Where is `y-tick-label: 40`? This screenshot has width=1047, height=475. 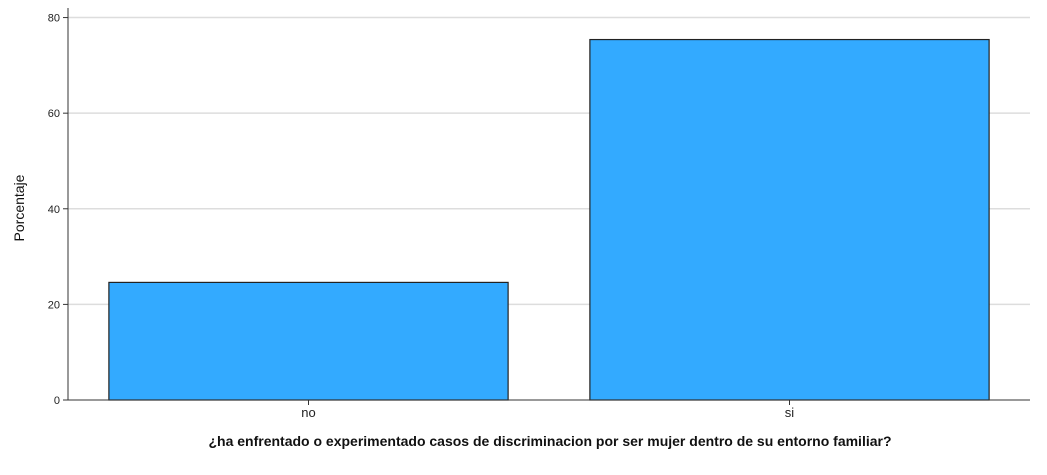 y-tick-label: 40 is located at coordinates (54, 210).